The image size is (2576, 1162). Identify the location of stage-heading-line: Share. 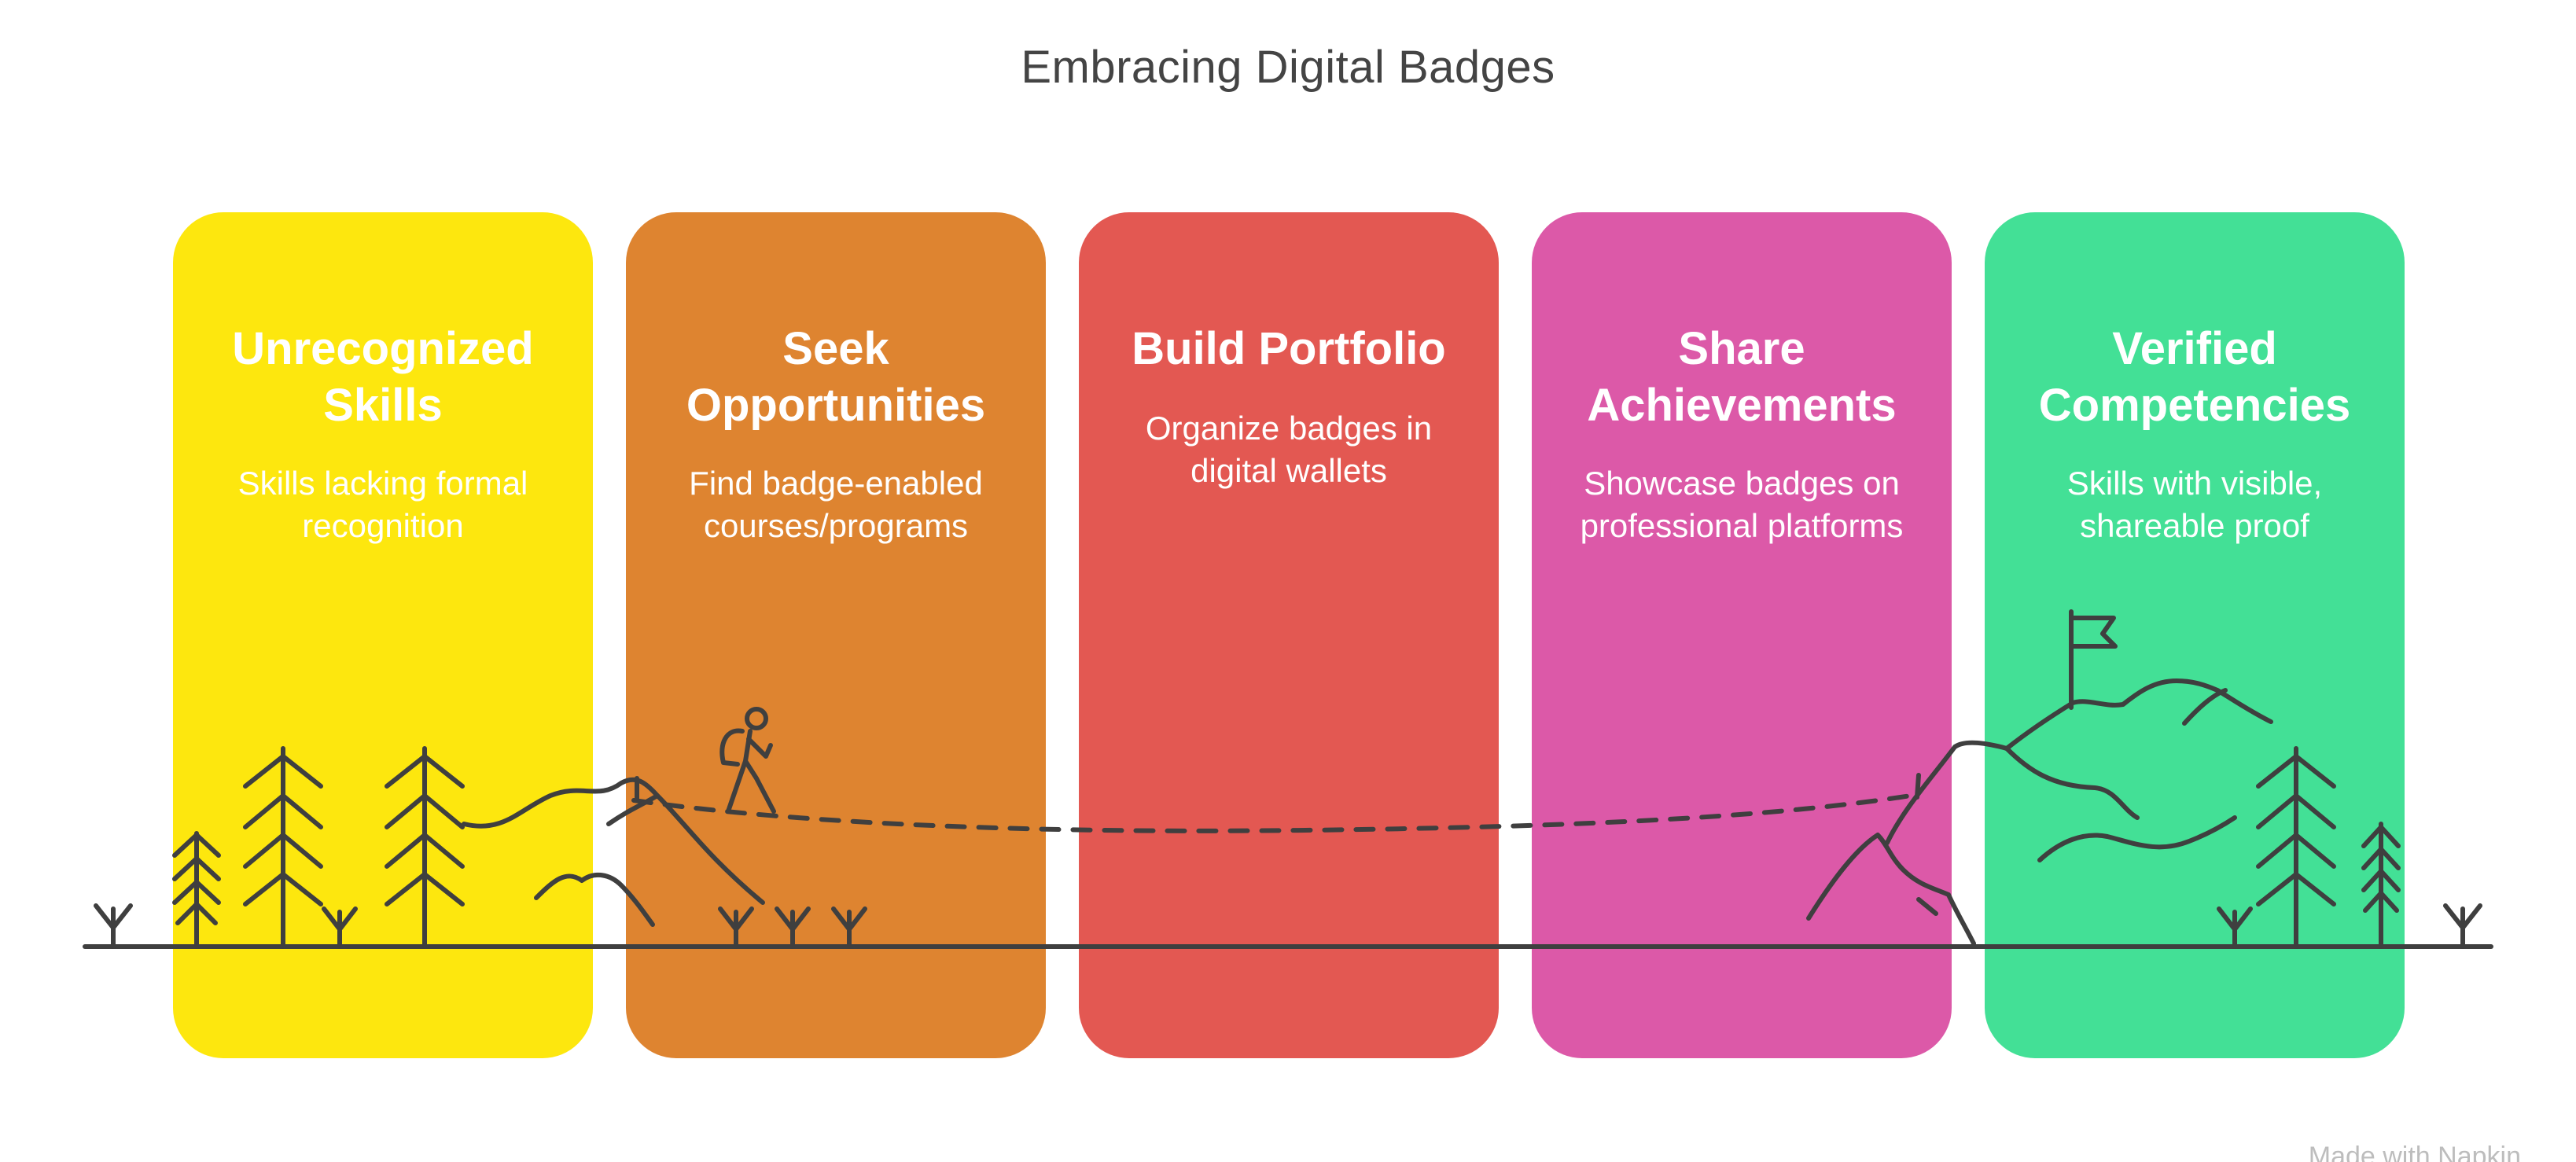
(1741, 349).